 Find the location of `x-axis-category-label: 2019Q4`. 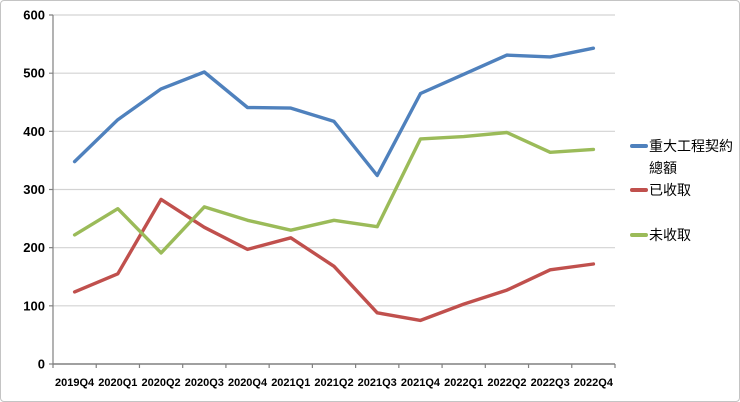

x-axis-category-label: 2019Q4 is located at coordinates (75, 383).